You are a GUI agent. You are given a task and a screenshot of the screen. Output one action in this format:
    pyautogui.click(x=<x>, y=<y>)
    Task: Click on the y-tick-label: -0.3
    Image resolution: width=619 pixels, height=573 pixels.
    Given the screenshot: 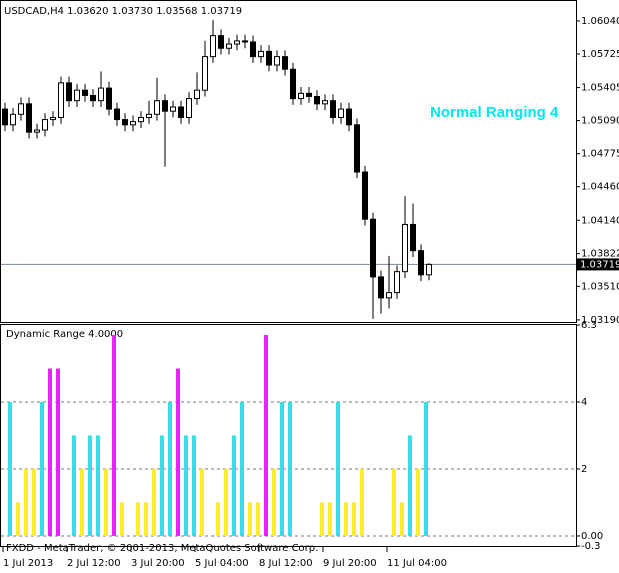 What is the action you would take?
    pyautogui.click(x=591, y=546)
    